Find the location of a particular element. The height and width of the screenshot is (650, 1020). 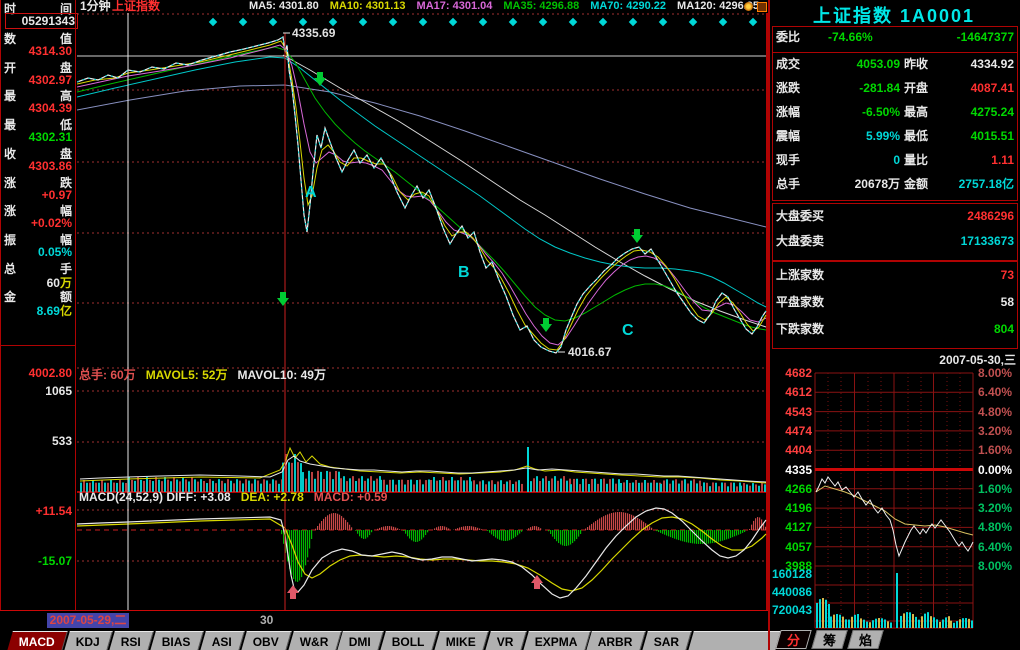

indicator-tab-mike: MIKE is located at coordinates (461, 640).